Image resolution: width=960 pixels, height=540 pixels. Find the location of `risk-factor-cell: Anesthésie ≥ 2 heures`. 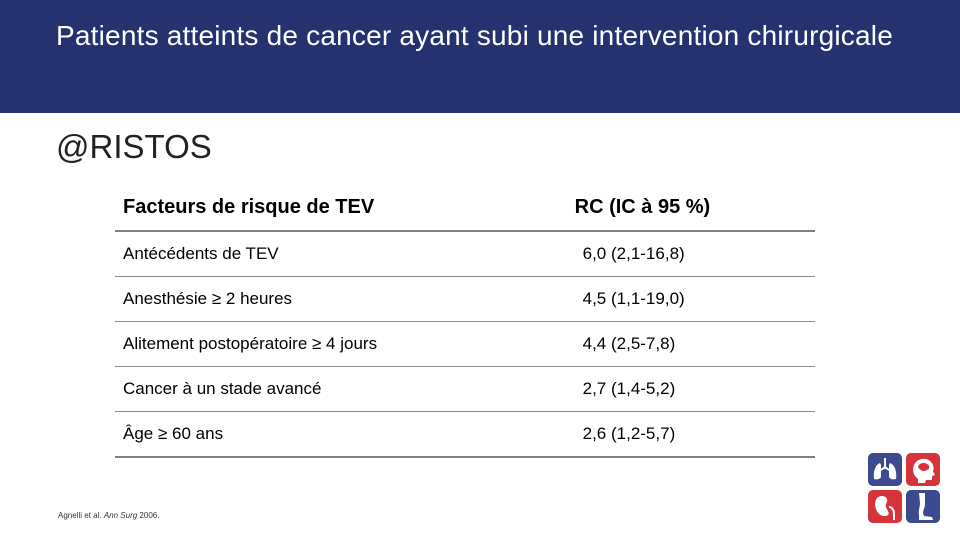

risk-factor-cell: Anesthésie ≥ 2 heures is located at coordinates (321, 299).